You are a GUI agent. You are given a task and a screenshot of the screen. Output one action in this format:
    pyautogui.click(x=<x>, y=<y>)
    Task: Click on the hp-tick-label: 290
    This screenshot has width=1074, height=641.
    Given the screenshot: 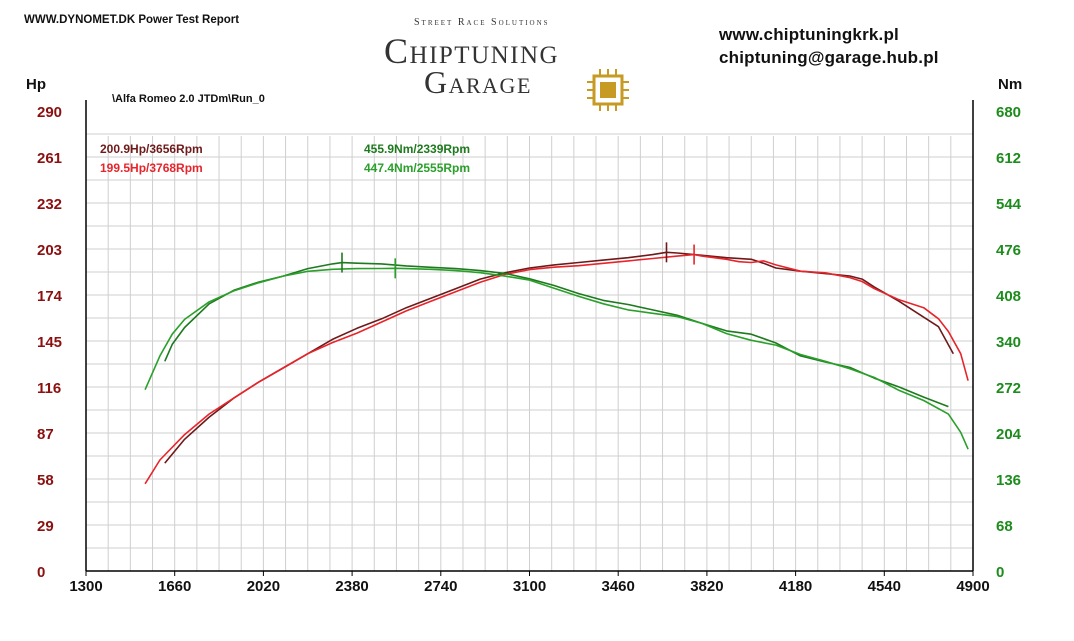 What is the action you would take?
    pyautogui.click(x=49, y=112)
    